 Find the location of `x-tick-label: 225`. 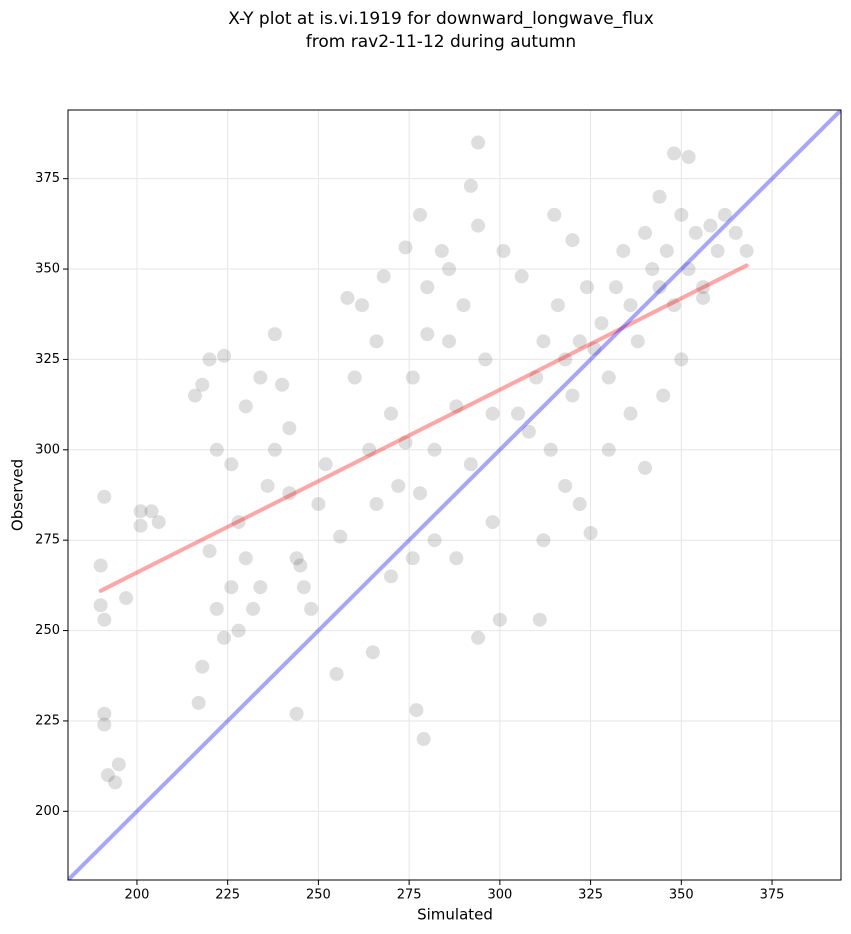

x-tick-label: 225 is located at coordinates (227, 895).